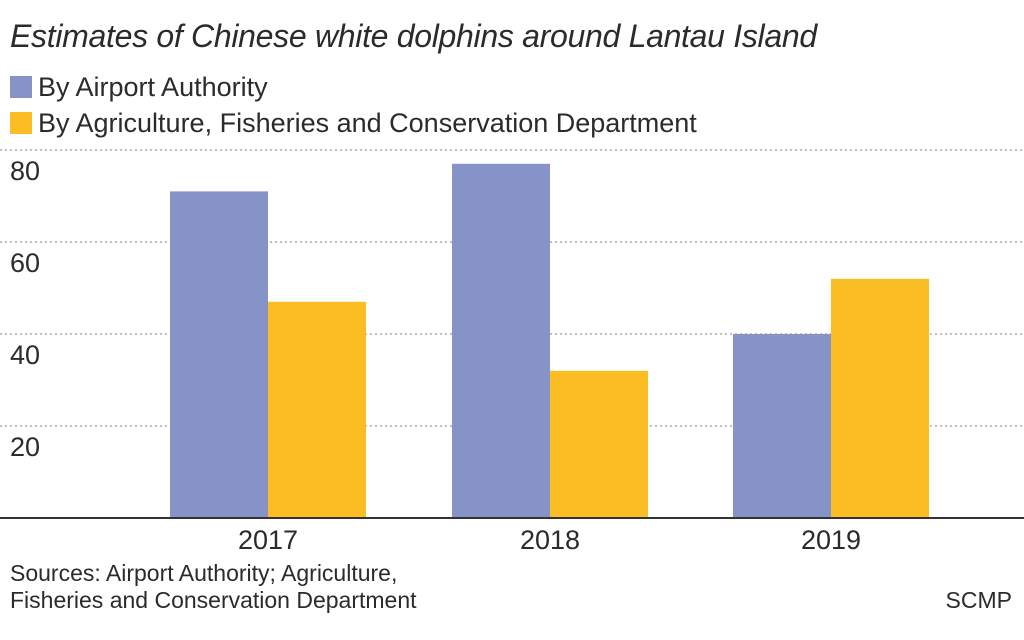 The image size is (1024, 640). Describe the element at coordinates (153, 87) in the screenshot. I see `legend-label-airport-authority: By Airport Authority` at that location.